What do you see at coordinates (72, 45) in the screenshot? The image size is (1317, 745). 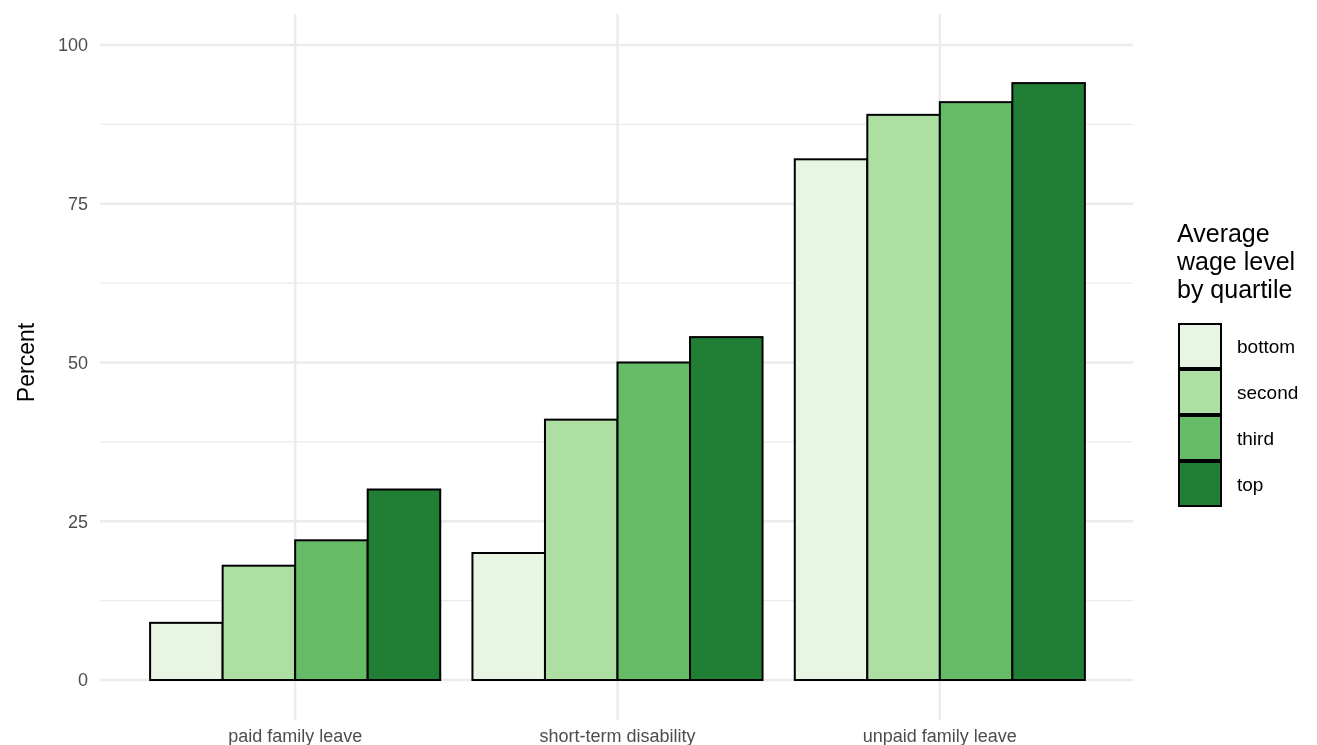 I see `y-tick-label: 100` at bounding box center [72, 45].